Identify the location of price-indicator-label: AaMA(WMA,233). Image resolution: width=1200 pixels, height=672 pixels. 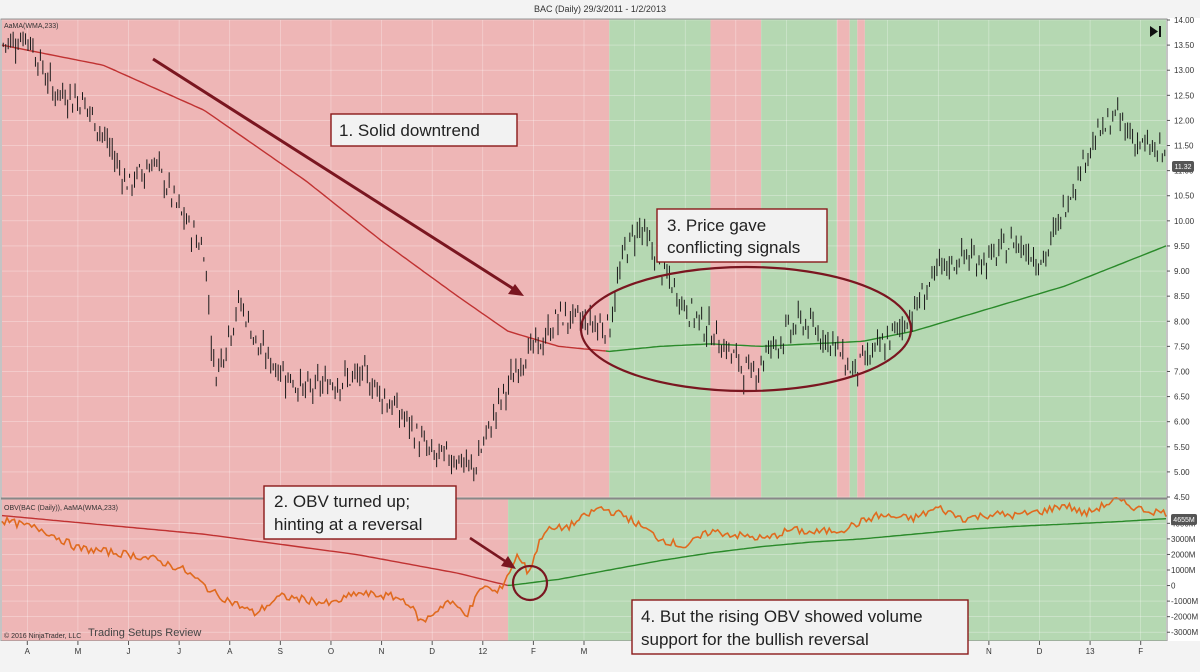
(31, 26).